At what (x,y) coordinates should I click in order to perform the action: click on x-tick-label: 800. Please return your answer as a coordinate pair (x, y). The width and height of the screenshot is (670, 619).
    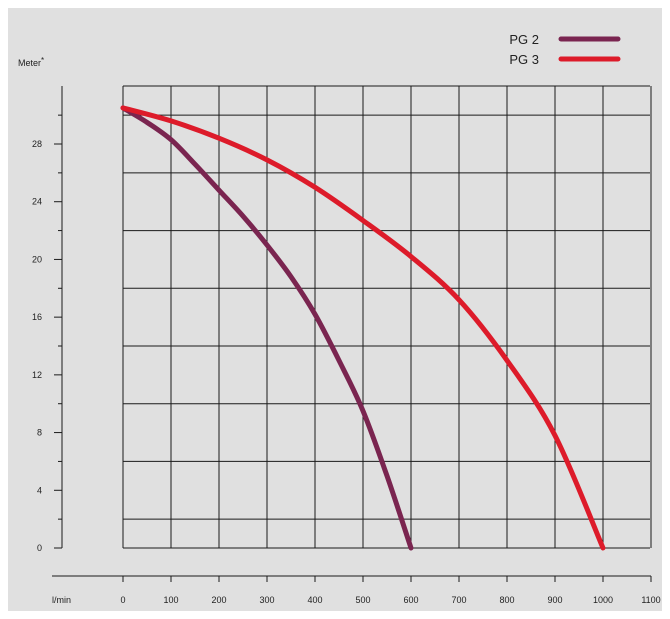
    Looking at the image, I should click on (506, 600).